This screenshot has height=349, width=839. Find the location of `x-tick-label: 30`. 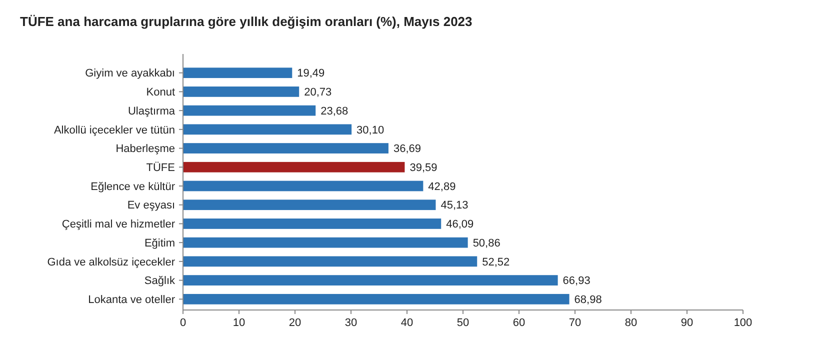

x-tick-label: 30 is located at coordinates (351, 323).